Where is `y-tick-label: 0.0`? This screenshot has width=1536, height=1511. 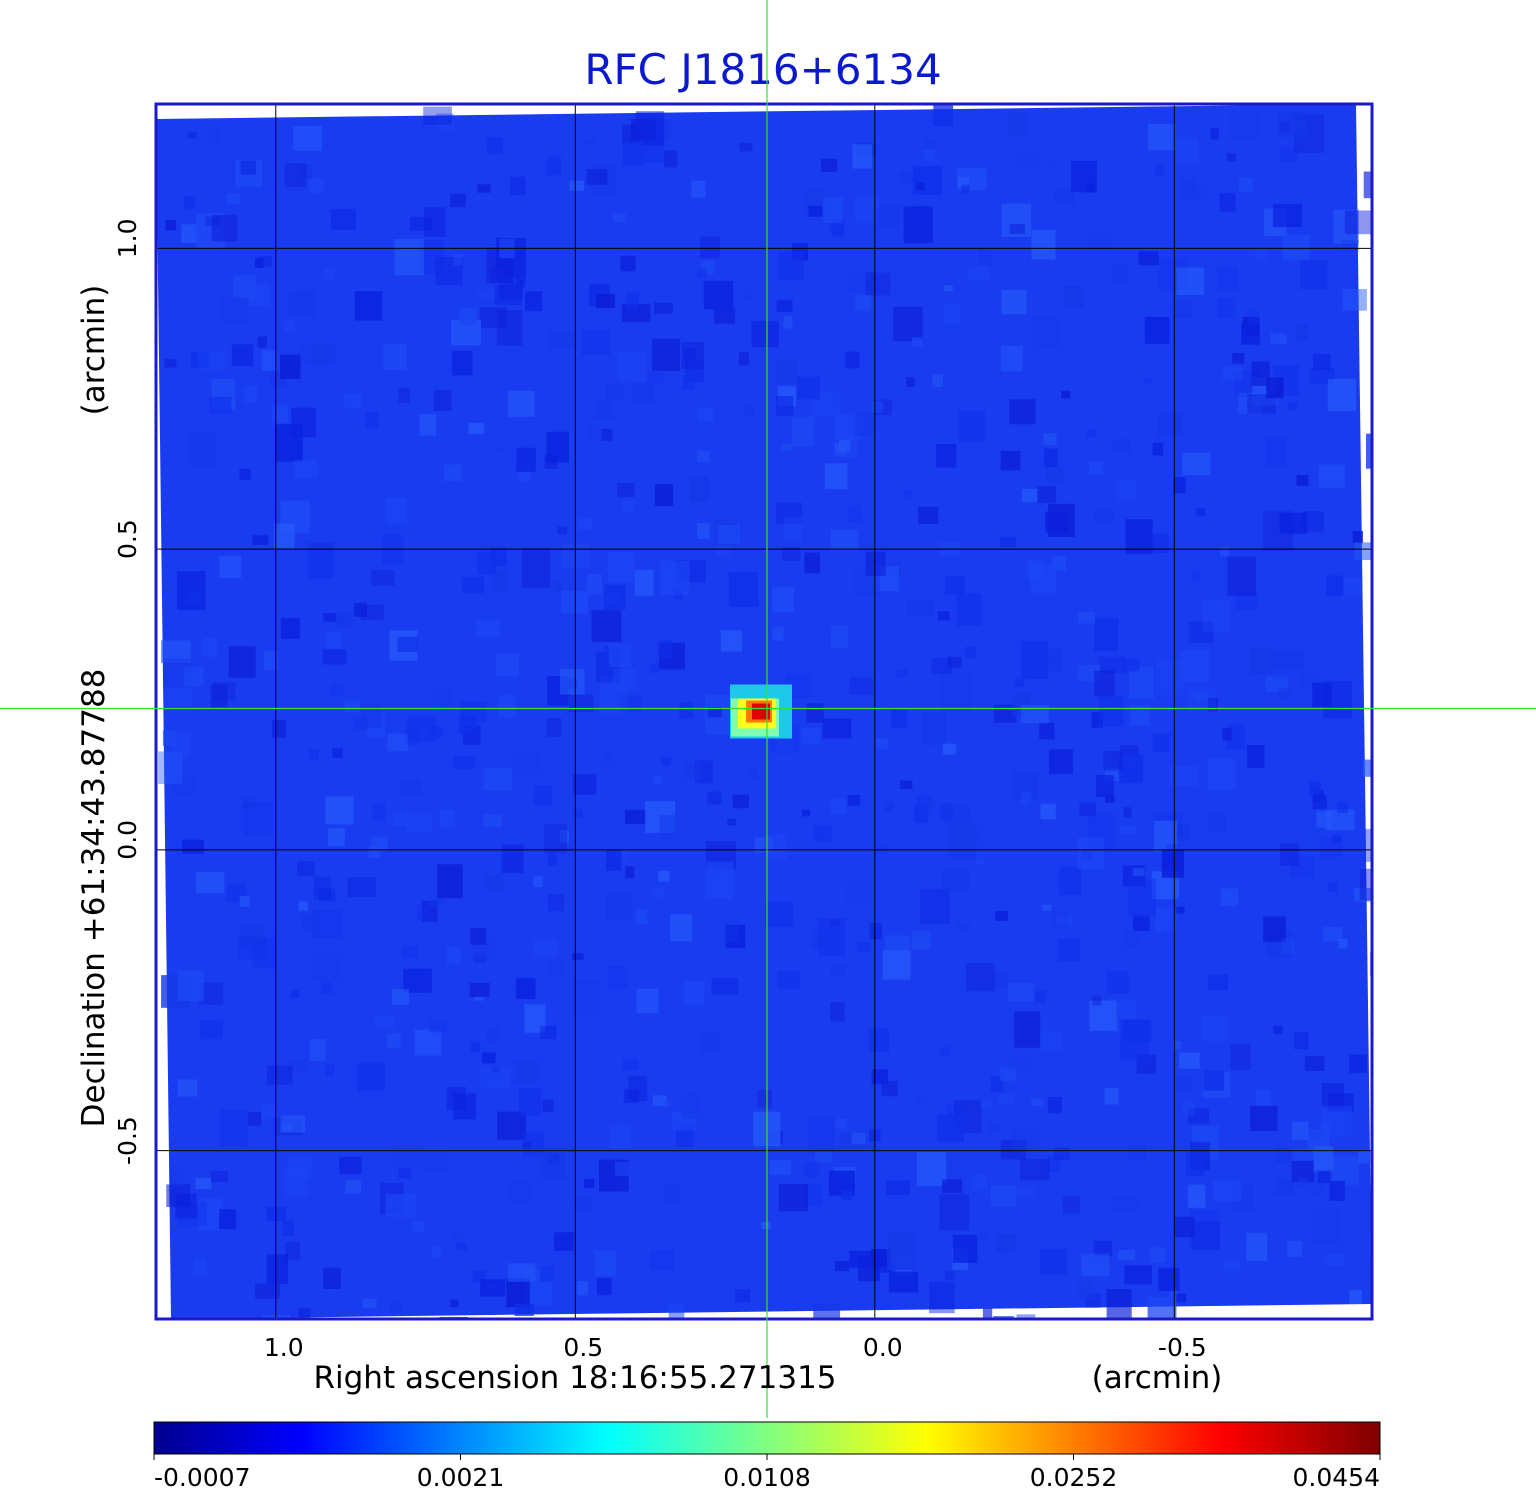
y-tick-label: 0.0 is located at coordinates (127, 840).